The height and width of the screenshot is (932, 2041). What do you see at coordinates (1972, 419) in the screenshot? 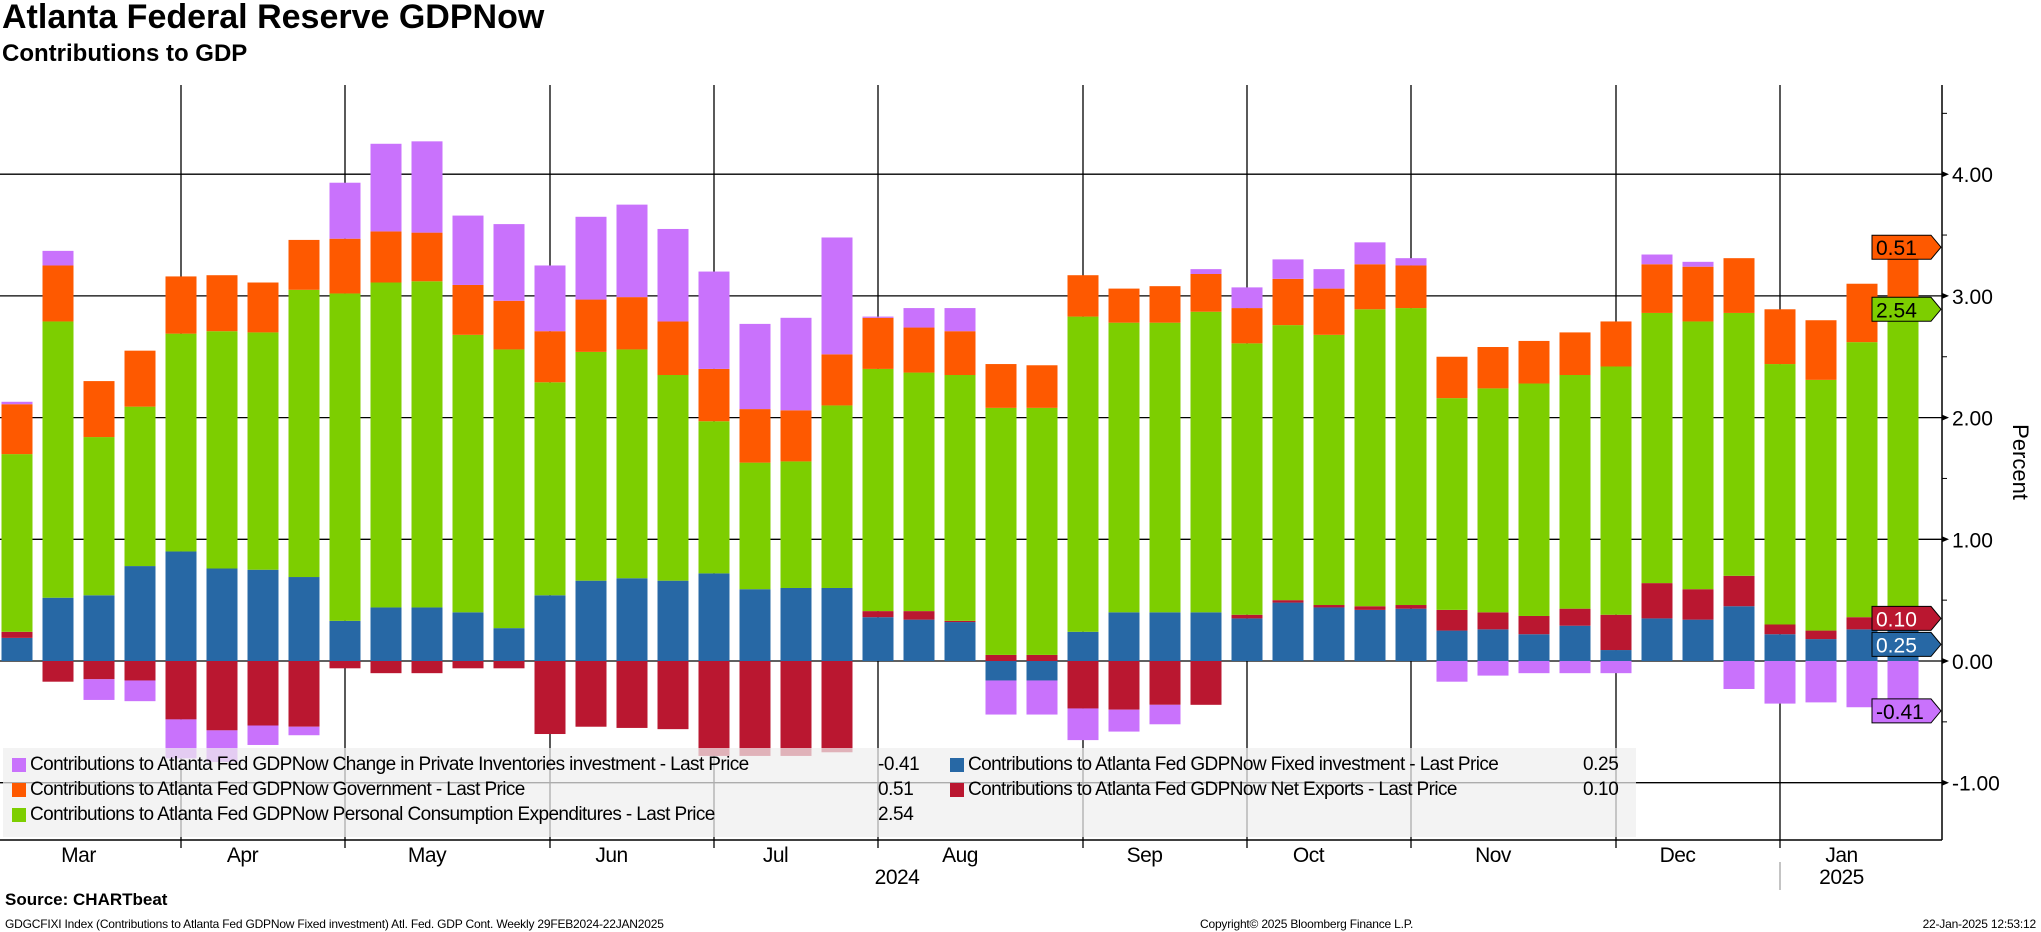
I see `y-tick-label: 2.00` at bounding box center [1972, 419].